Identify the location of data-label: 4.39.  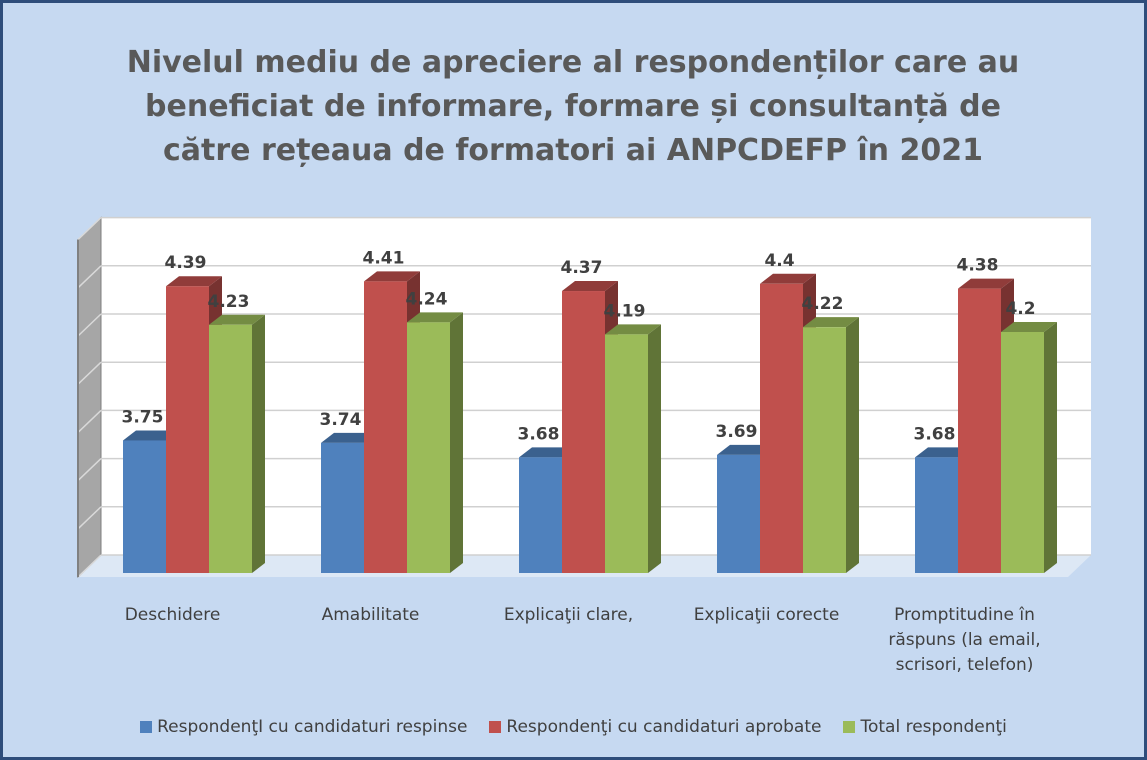
(186, 263).